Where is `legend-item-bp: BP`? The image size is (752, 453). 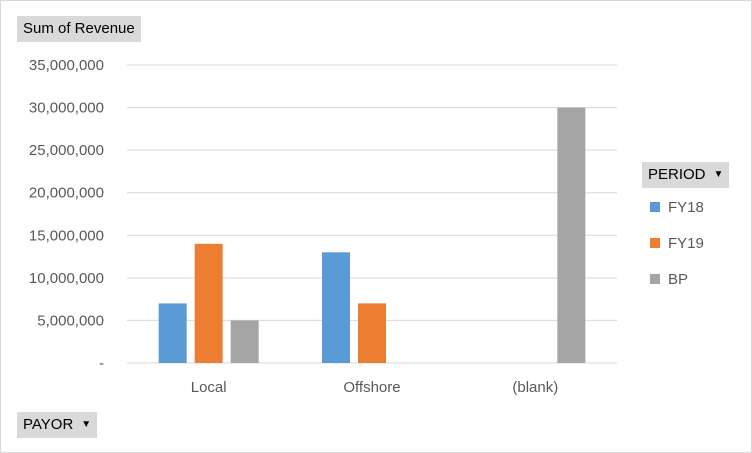 legend-item-bp: BP is located at coordinates (669, 280).